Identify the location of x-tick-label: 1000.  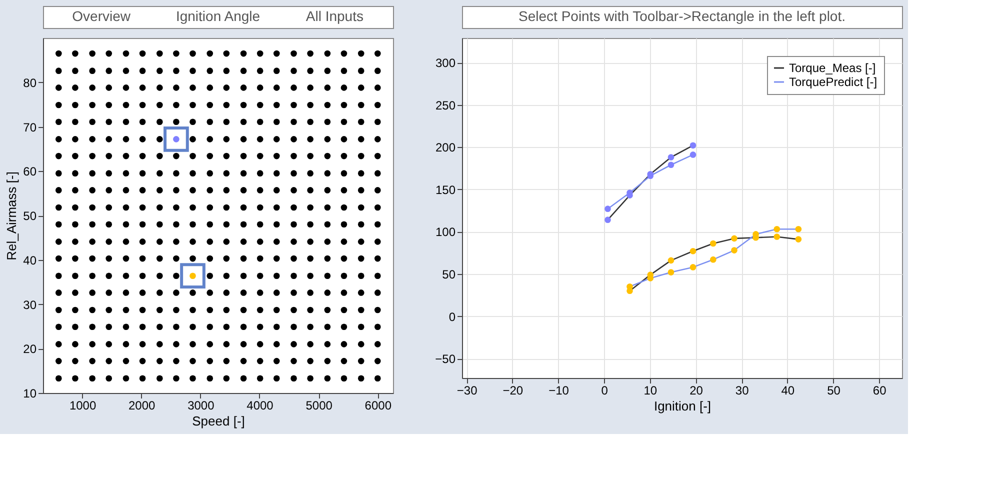
(82, 405).